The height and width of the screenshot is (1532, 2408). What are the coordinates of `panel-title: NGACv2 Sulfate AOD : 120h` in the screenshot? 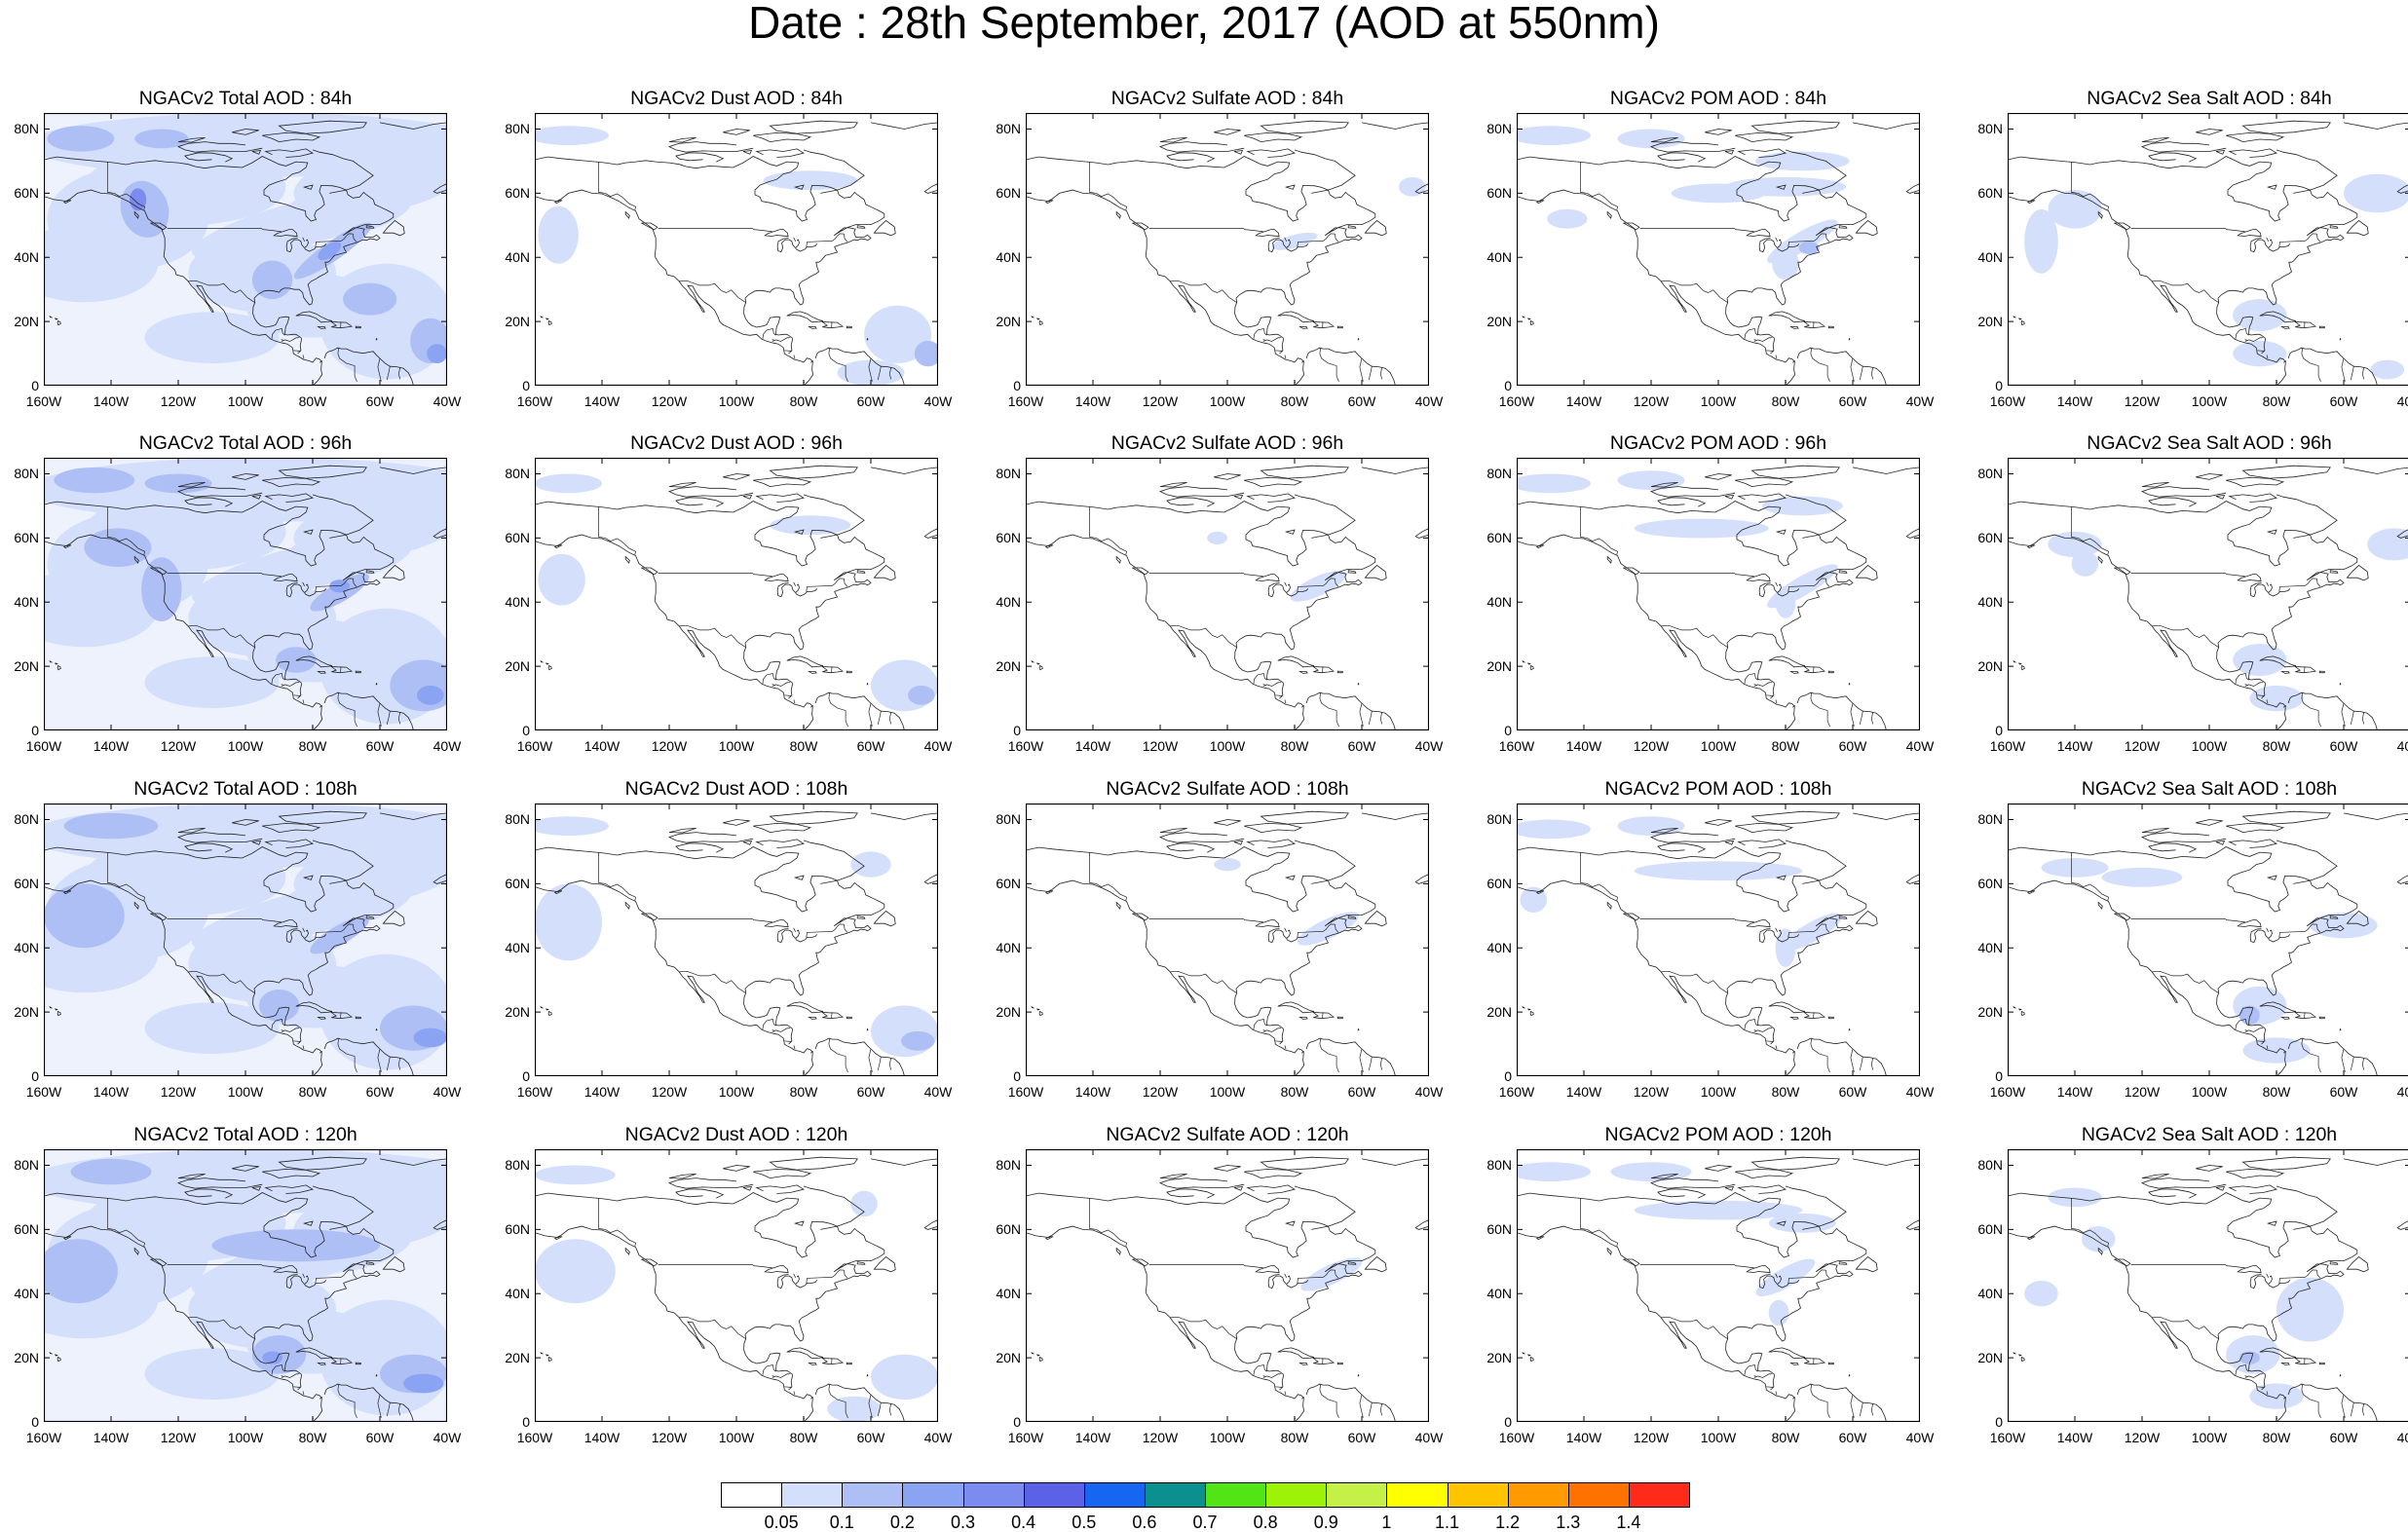 It's located at (1227, 1135).